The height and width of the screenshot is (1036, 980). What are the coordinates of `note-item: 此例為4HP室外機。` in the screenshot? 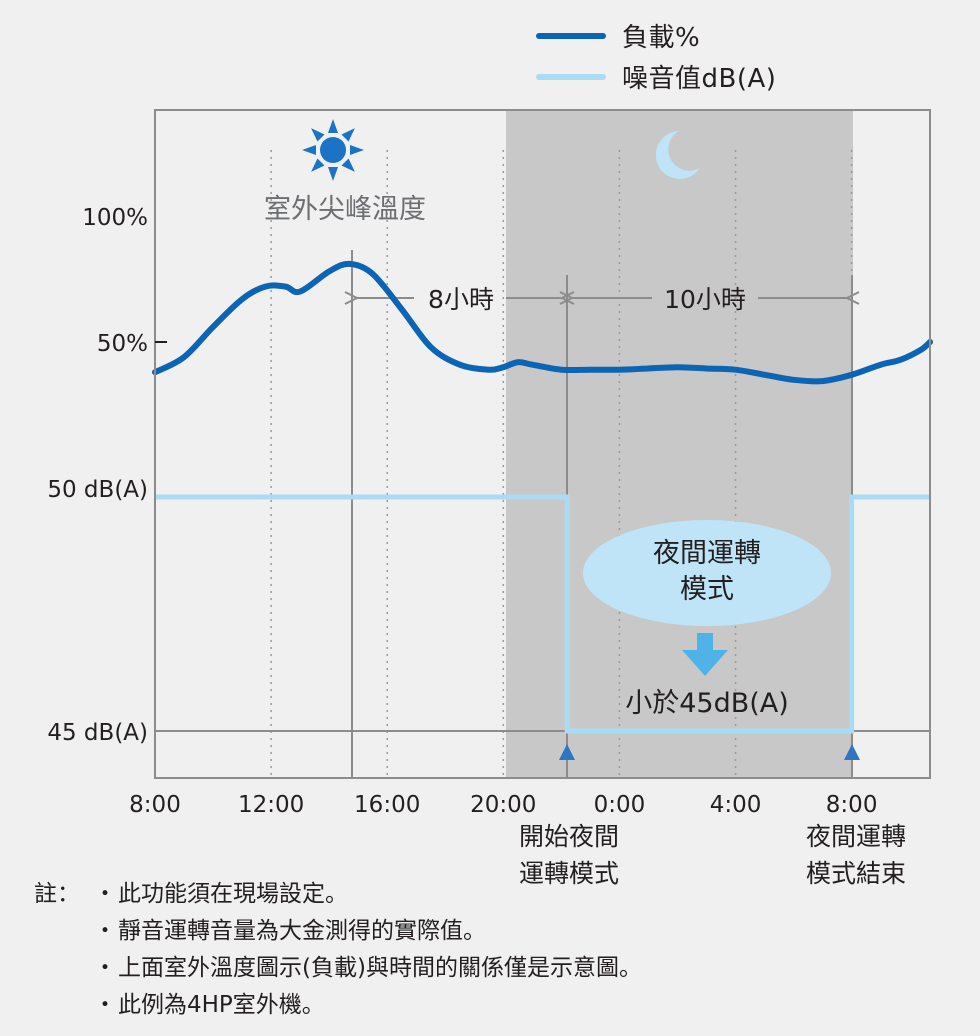 It's located at (221, 1005).